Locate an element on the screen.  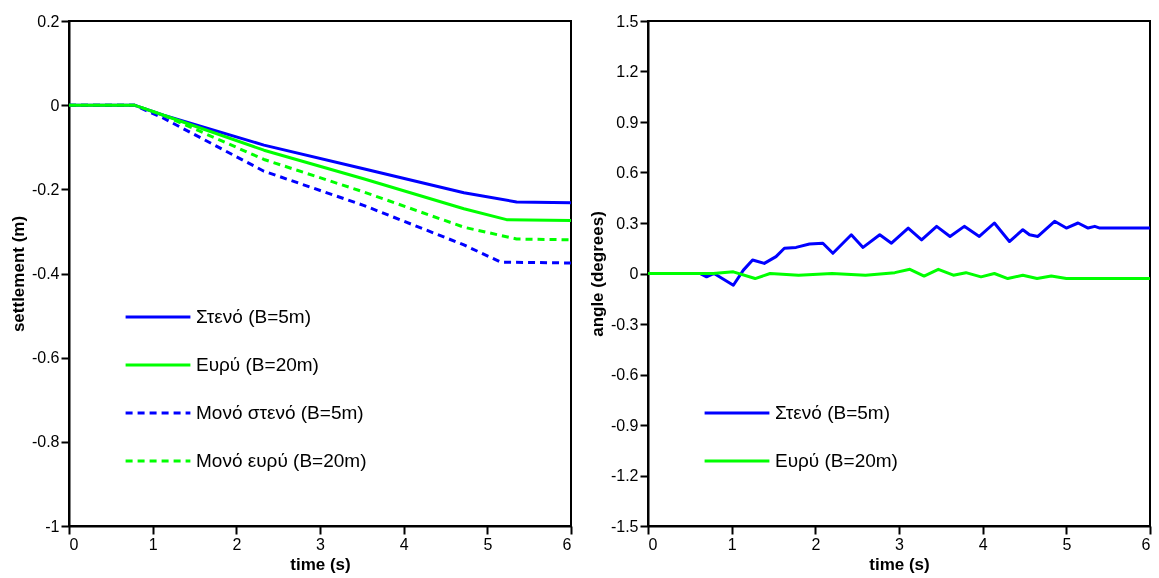
y-tick-label: -1.5 is located at coordinates (624, 526).